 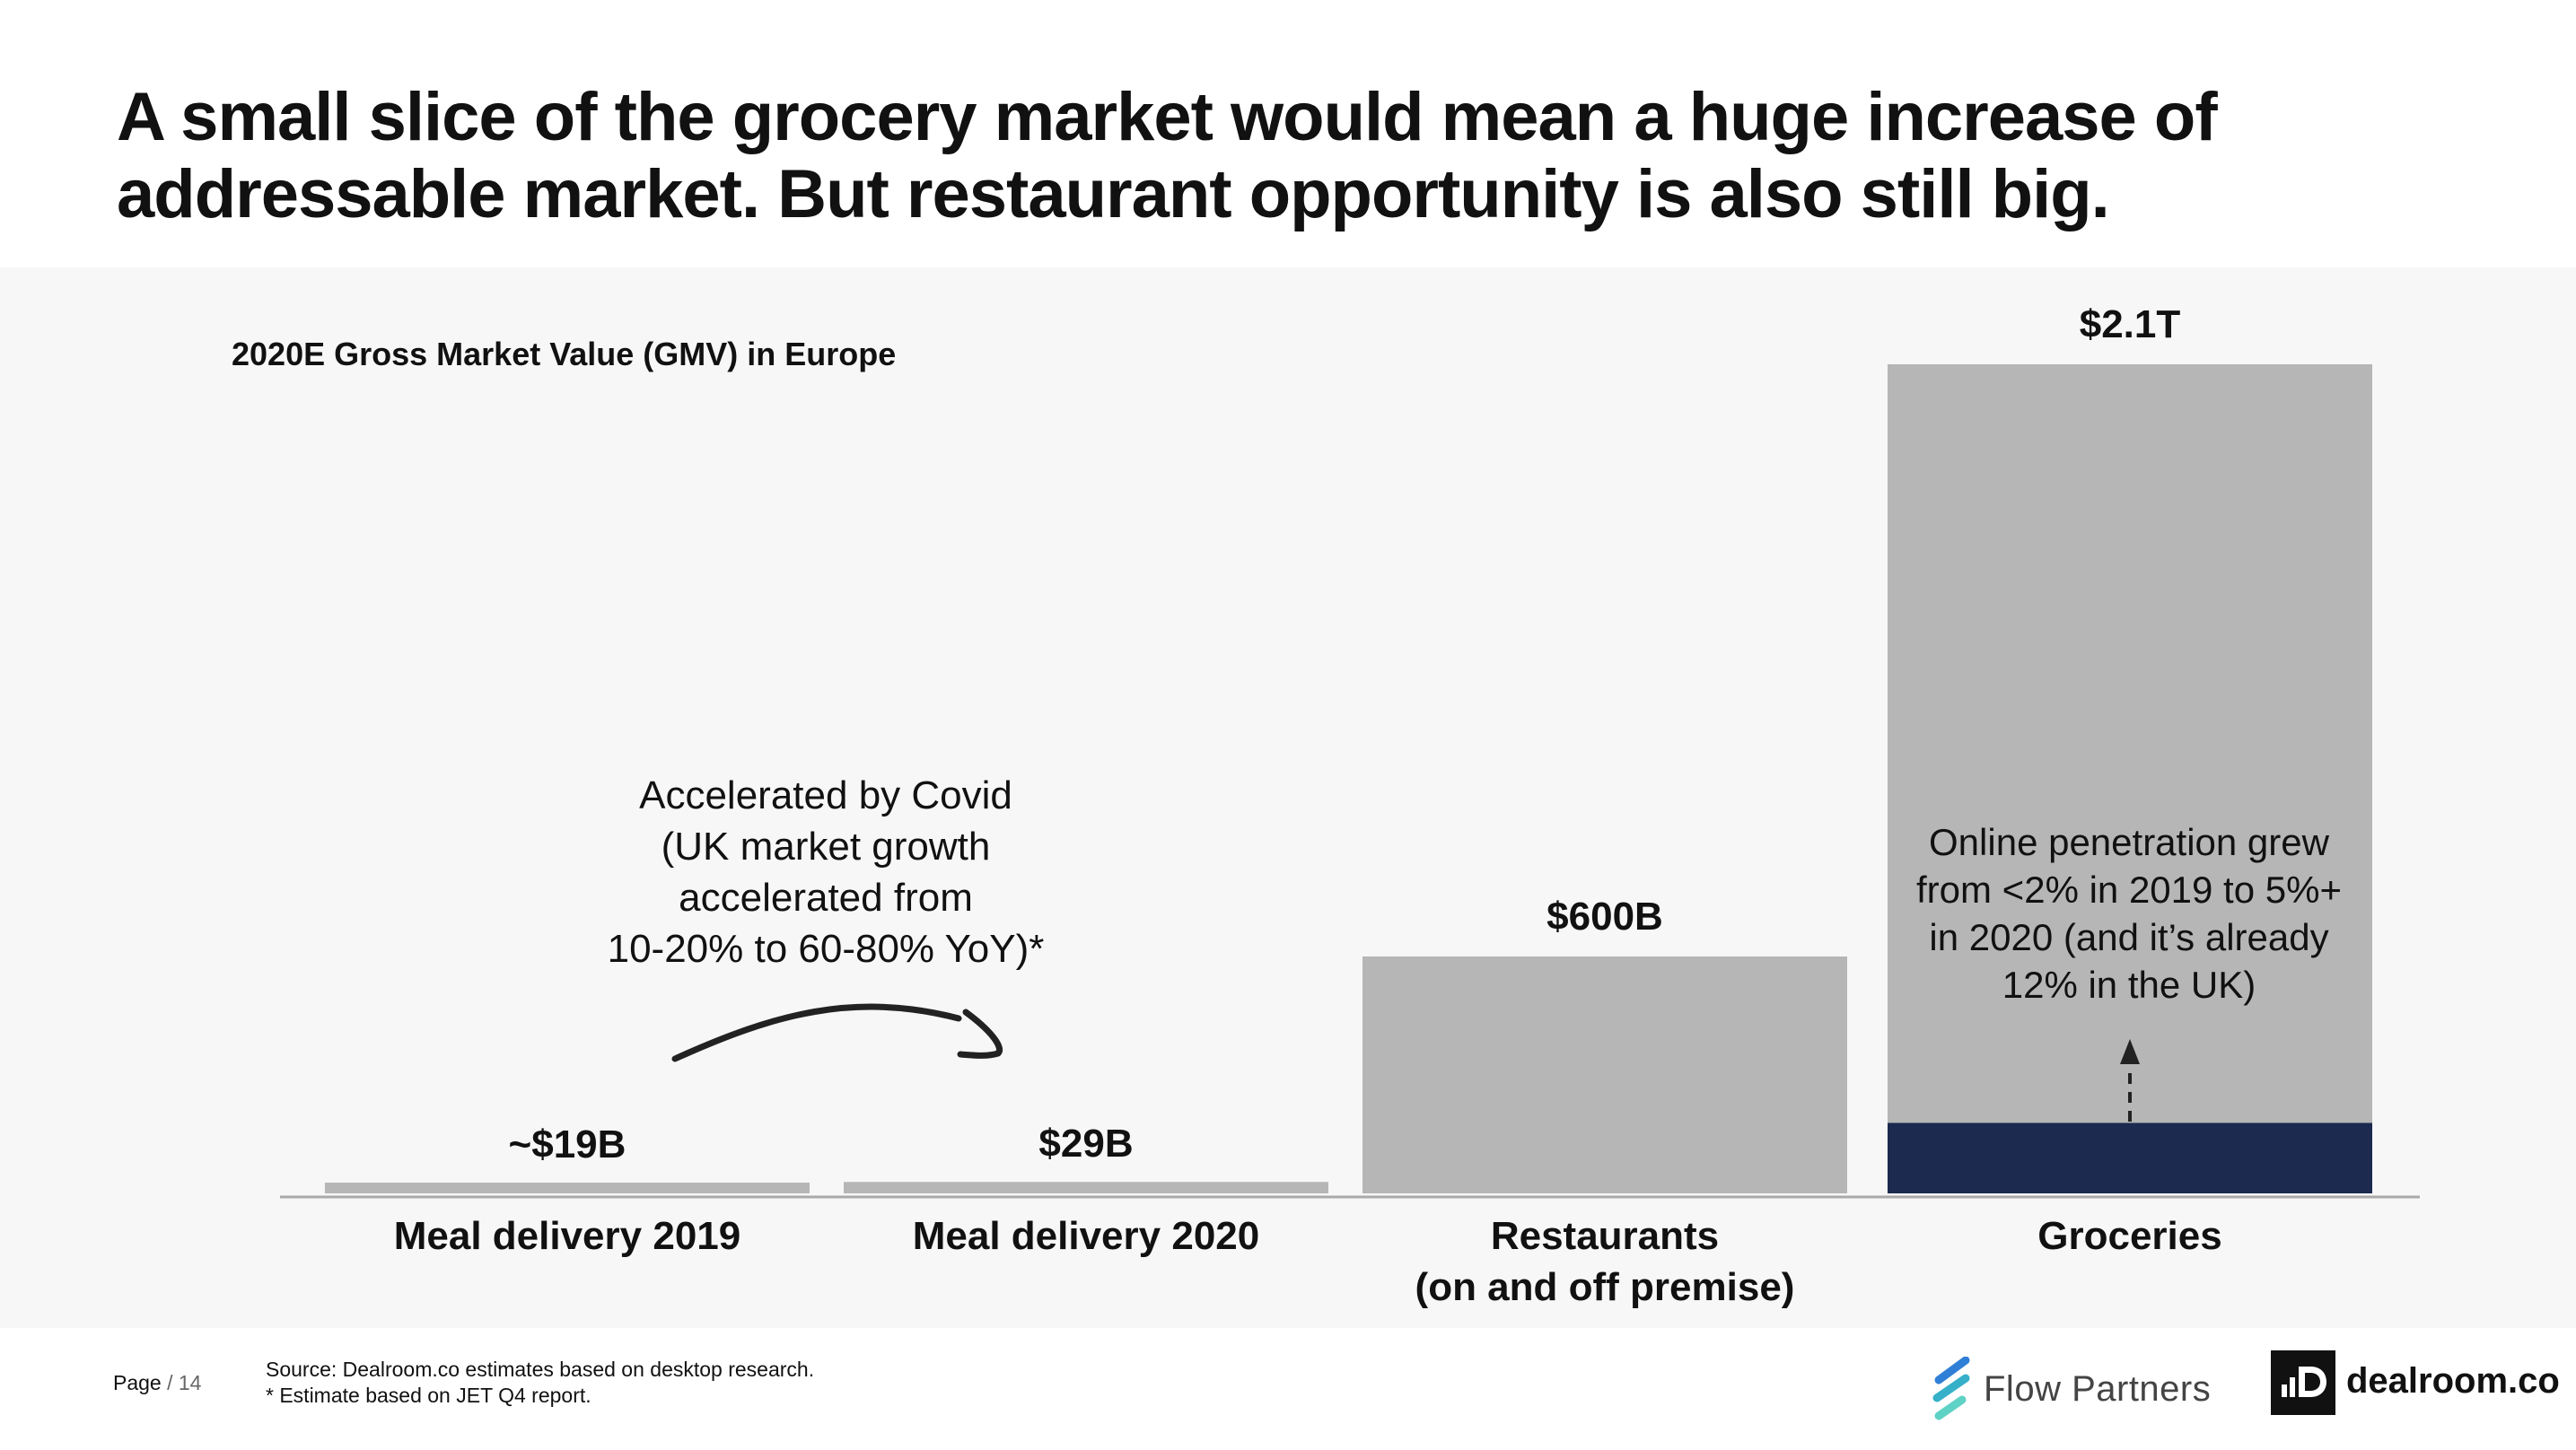 I want to click on category-label-4: Groceries, so click(x=2129, y=1236).